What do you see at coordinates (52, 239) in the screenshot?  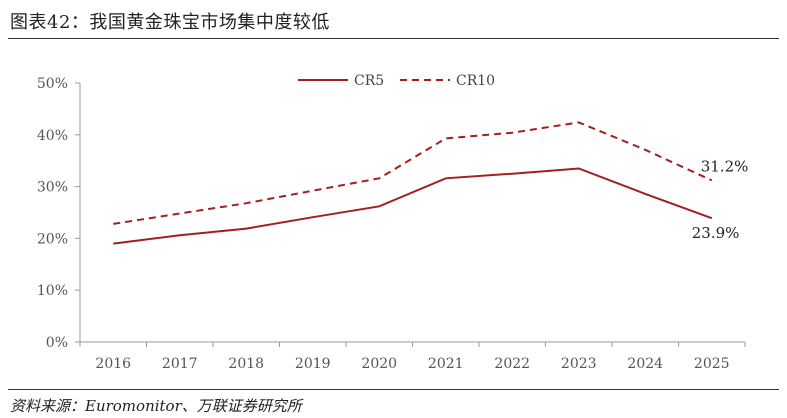 I see `y-tick-label: 20%` at bounding box center [52, 239].